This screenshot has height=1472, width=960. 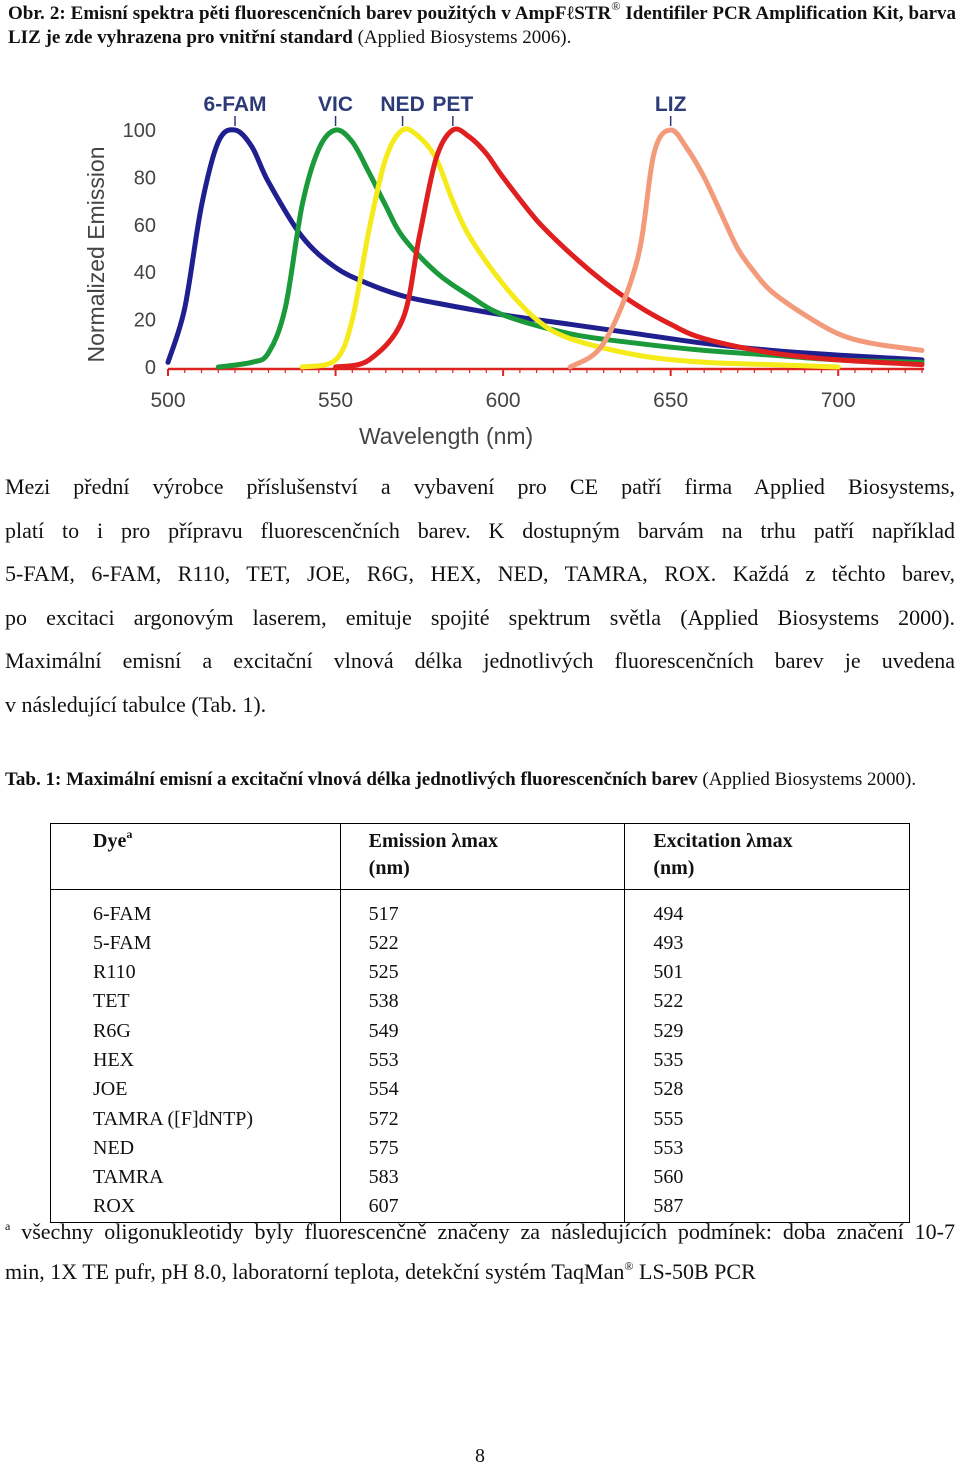 What do you see at coordinates (389, 868) in the screenshot?
I see `header-emission-line2: (nm)` at bounding box center [389, 868].